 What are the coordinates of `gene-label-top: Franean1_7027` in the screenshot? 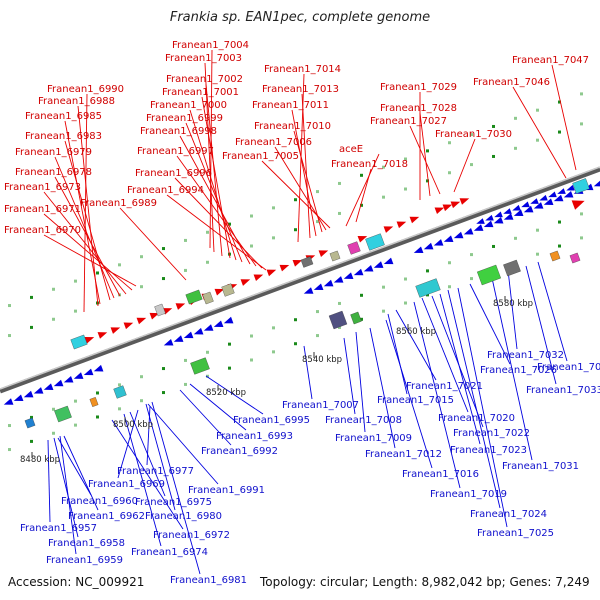 It's located at (408, 121).